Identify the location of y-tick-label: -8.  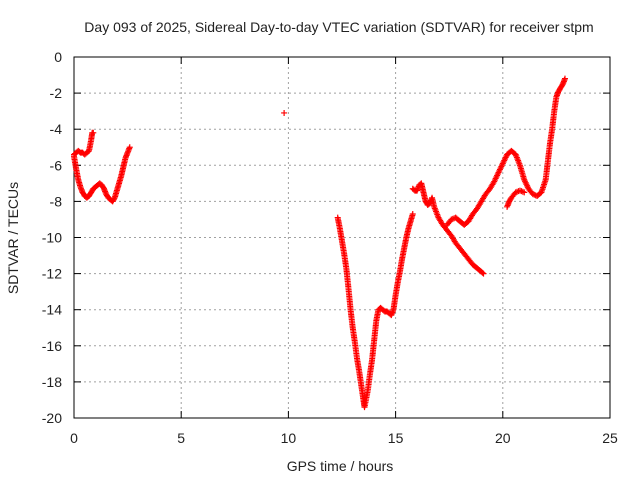
(56, 201).